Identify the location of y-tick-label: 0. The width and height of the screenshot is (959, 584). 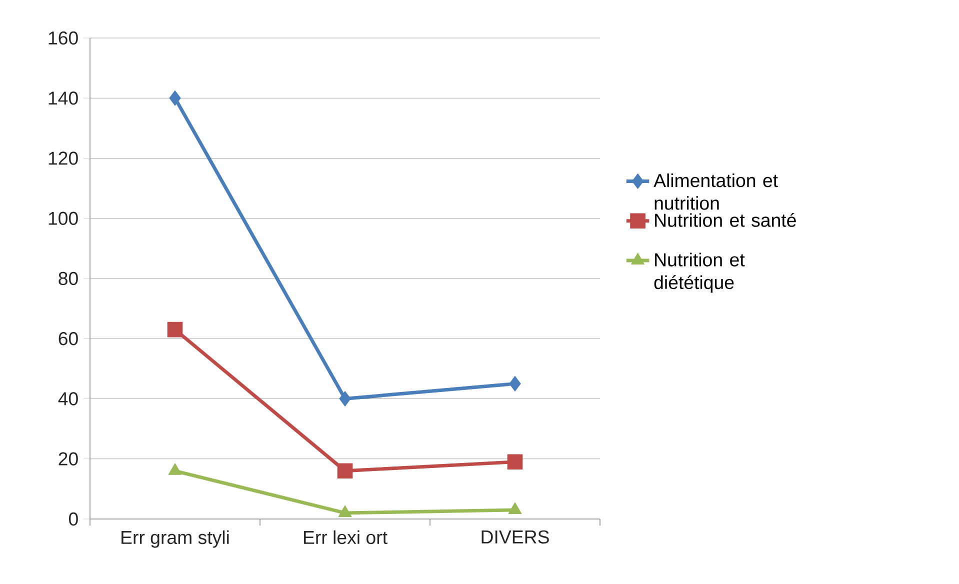
(73, 519).